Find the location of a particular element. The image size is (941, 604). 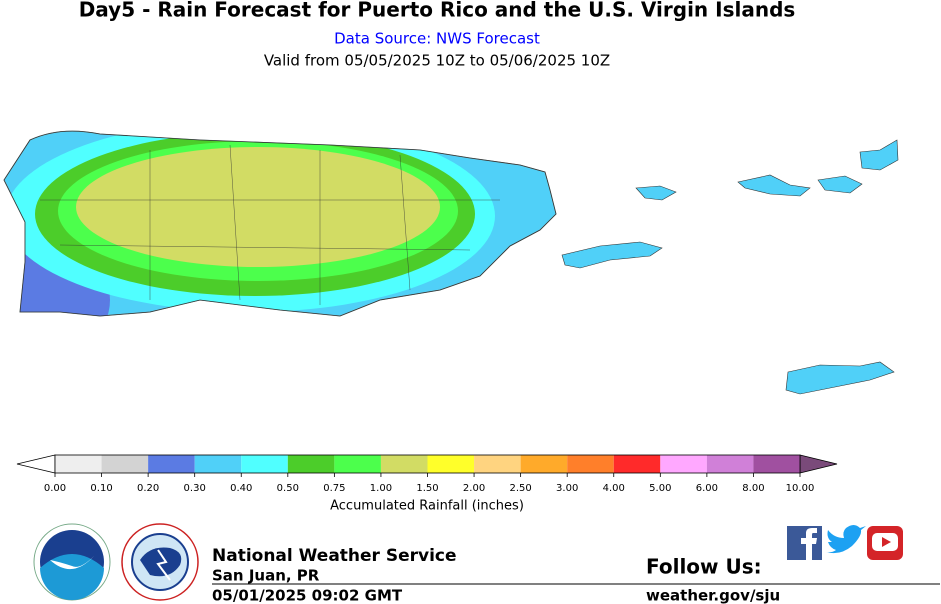

legend-label: 0.40 is located at coordinates (241, 488).